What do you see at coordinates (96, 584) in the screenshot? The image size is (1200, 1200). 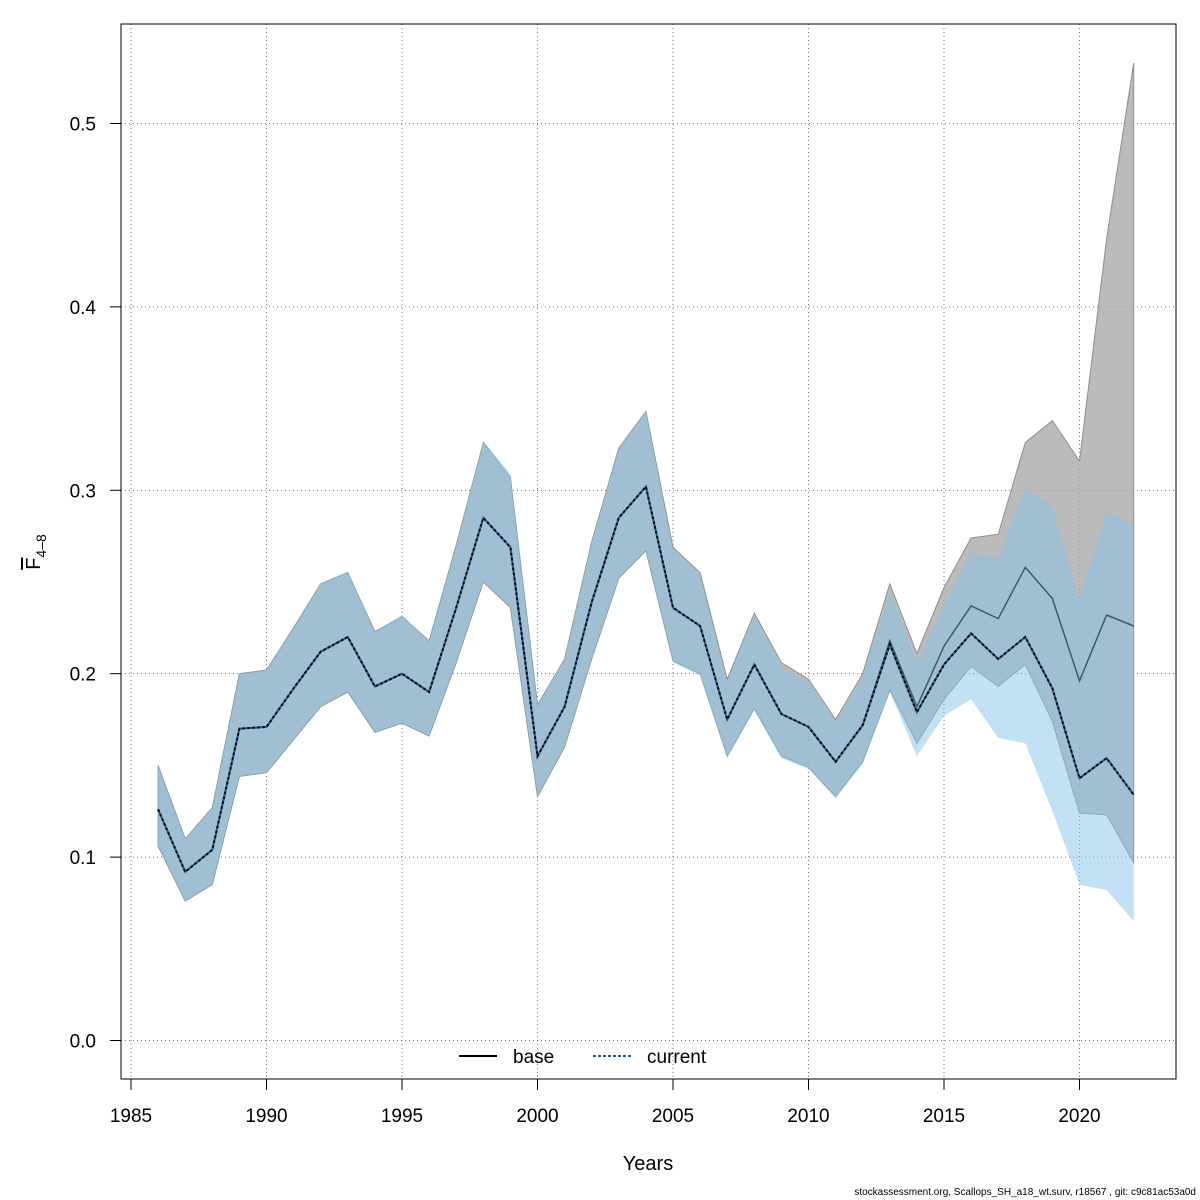 I see `y-axis: 0.0 0.1 0.2 0.3 0.4 0.5` at bounding box center [96, 584].